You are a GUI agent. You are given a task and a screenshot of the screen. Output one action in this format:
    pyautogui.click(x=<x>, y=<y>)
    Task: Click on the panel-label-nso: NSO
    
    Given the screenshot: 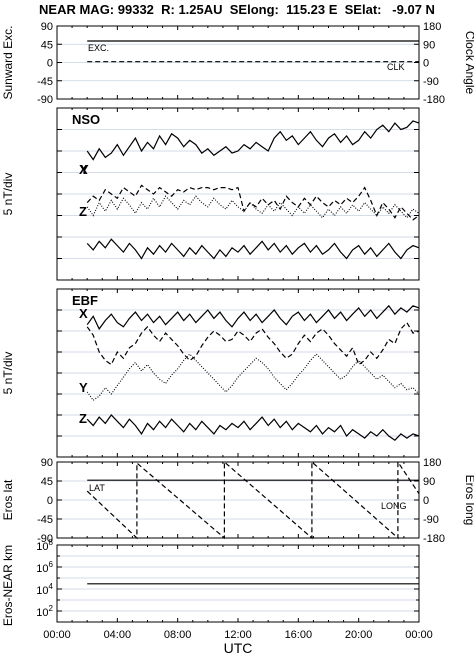 What is the action you would take?
    pyautogui.click(x=86, y=119)
    